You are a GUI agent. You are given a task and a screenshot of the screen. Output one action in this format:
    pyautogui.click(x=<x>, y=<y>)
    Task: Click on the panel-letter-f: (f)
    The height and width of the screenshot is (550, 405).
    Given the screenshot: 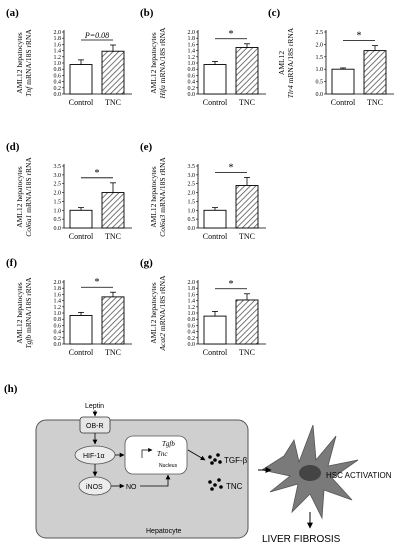 What is the action you would take?
    pyautogui.click(x=11, y=263)
    